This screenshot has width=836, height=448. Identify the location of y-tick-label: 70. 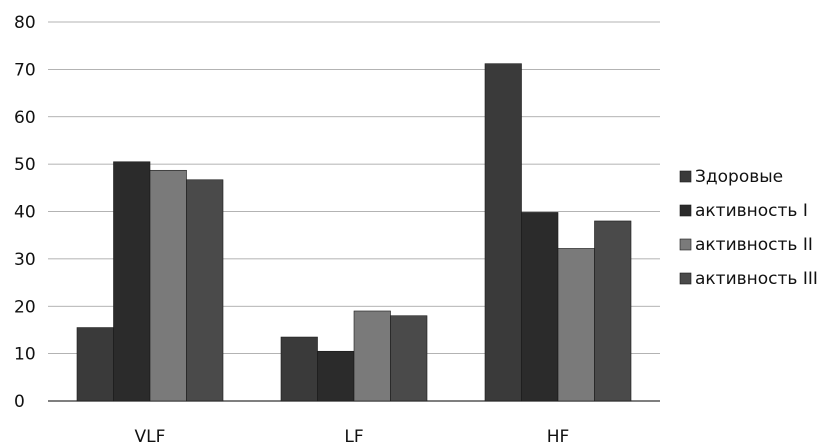
(25, 70).